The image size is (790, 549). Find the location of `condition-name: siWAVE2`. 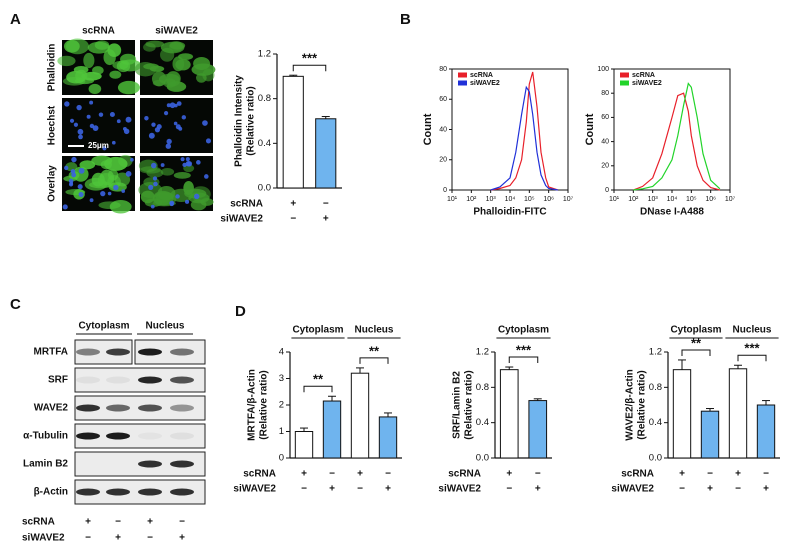

condition-name: siWAVE2 is located at coordinates (241, 219).